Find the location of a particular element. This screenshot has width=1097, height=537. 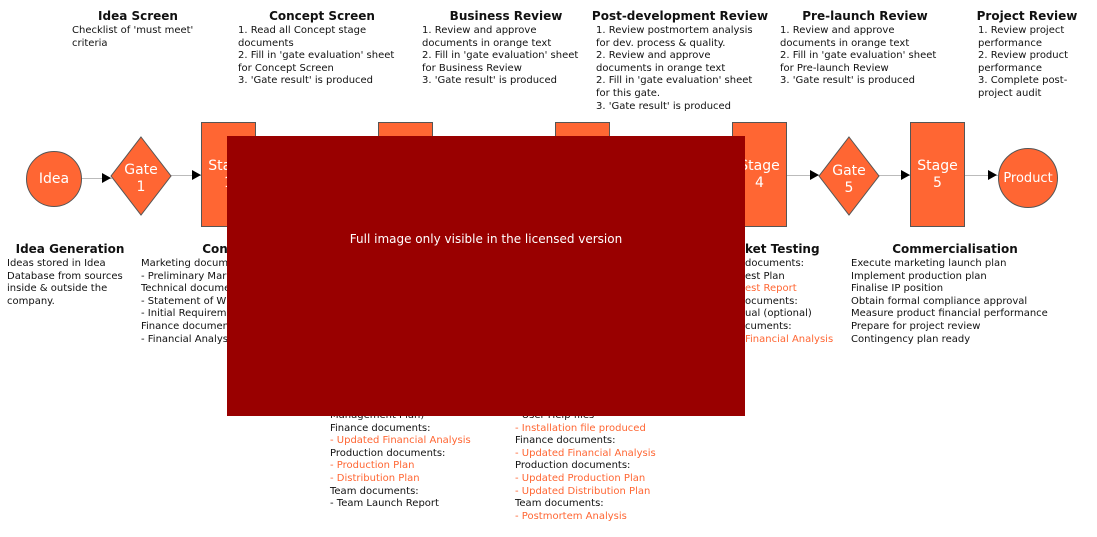

stage-line: company. is located at coordinates (31, 301).